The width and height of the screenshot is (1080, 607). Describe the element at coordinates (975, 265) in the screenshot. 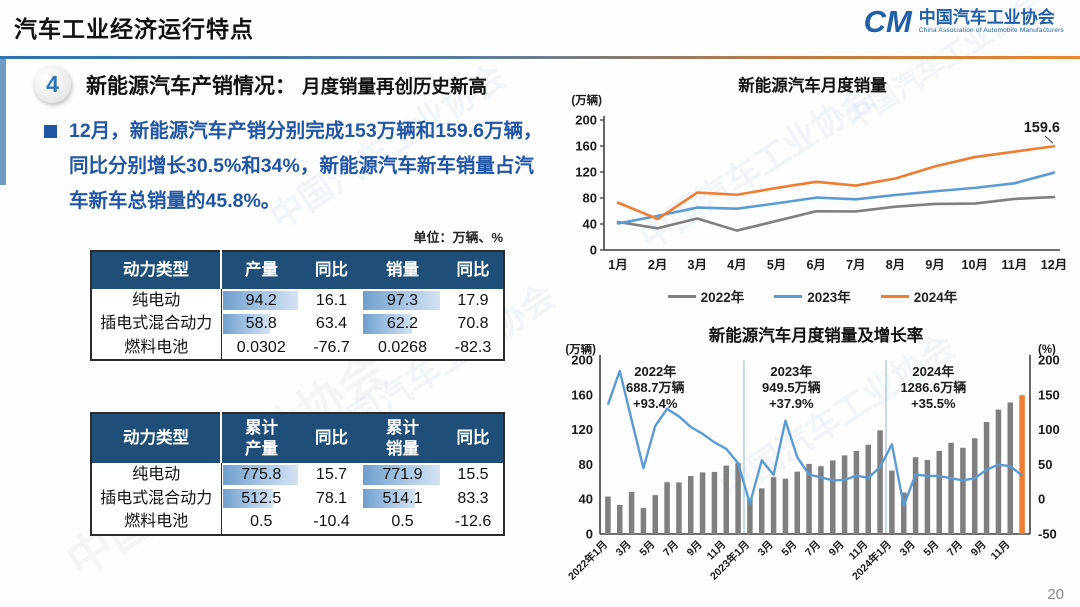

I see `svg-text: 10月` at that location.